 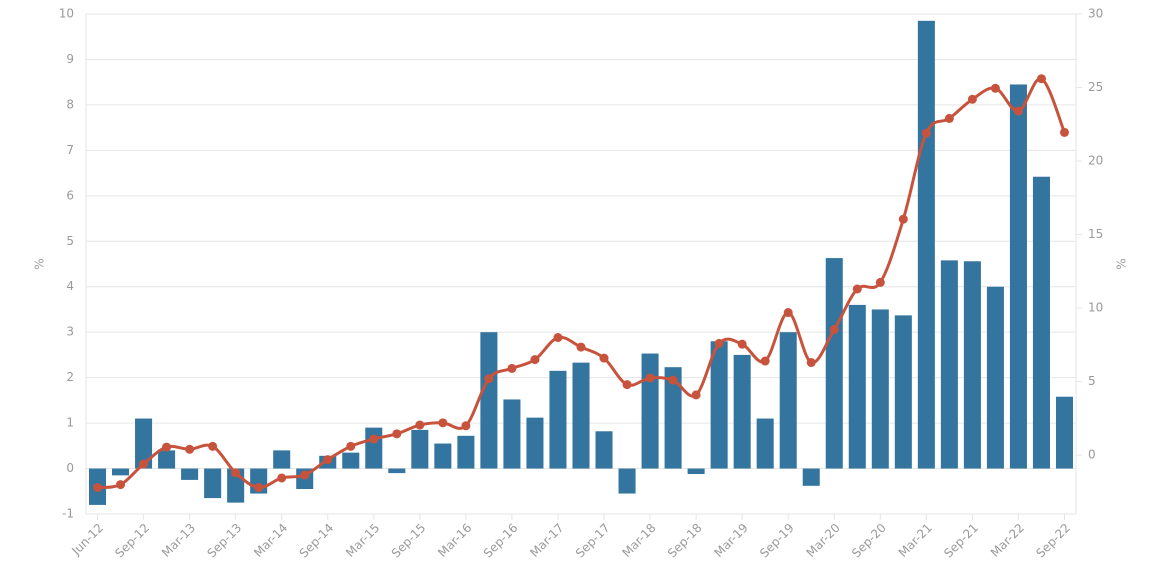 What do you see at coordinates (70, 423) in the screenshot?
I see `y-tick-label: 1` at bounding box center [70, 423].